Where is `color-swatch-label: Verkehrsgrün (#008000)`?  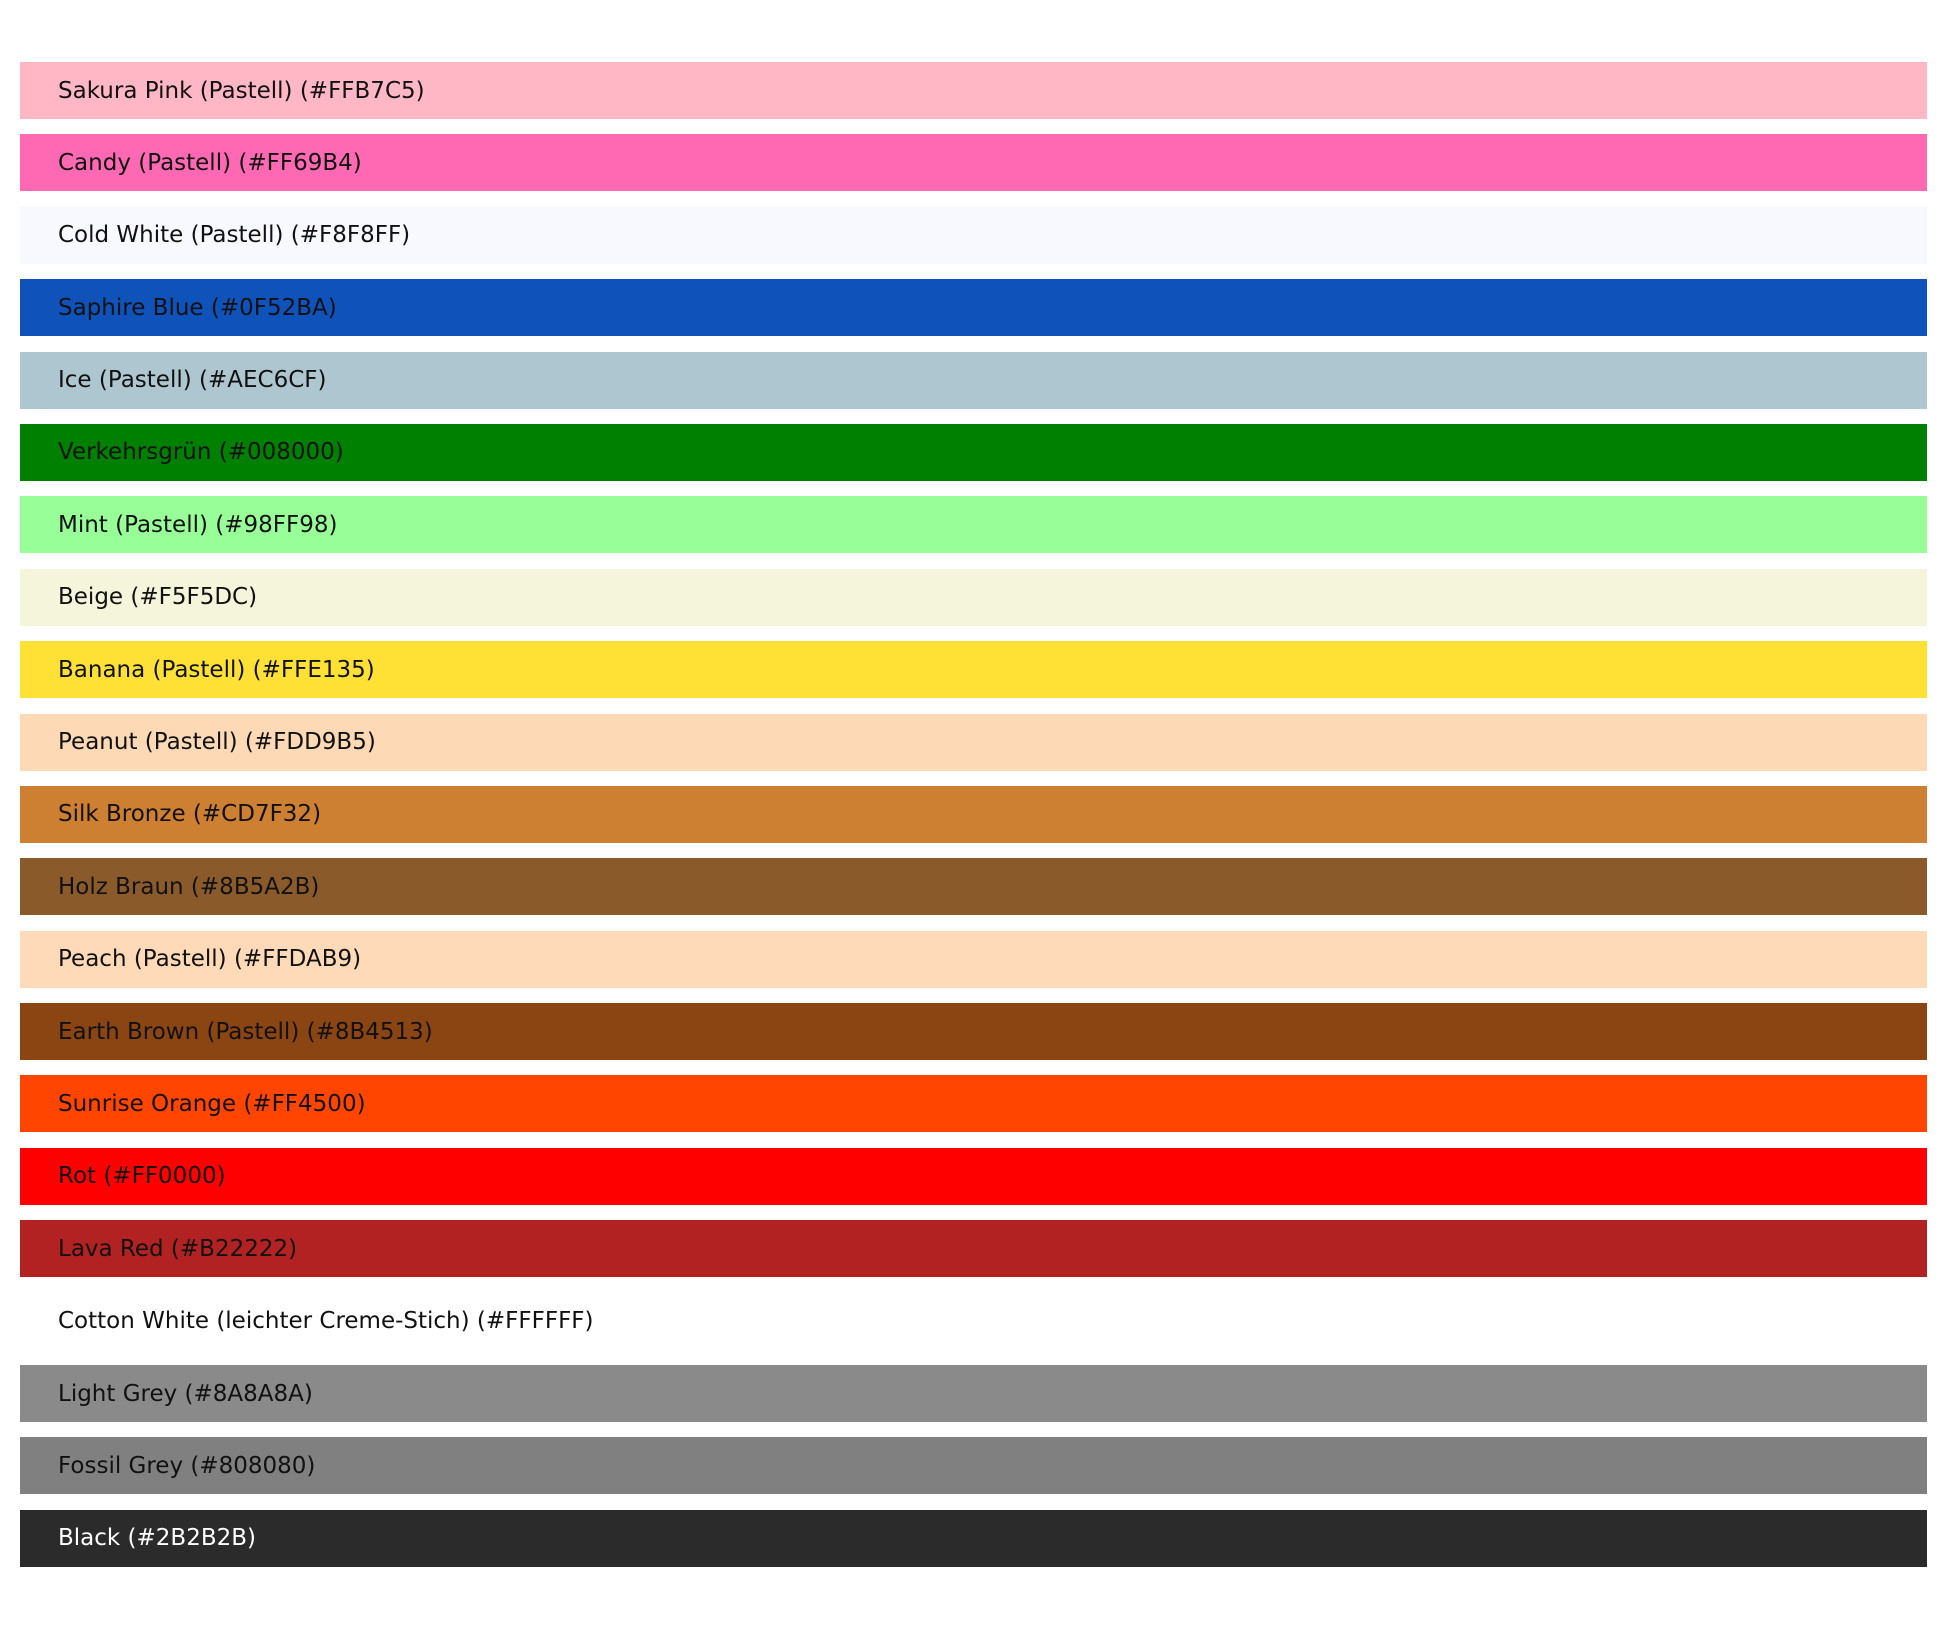
color-swatch-label: Verkehrsgrün (#008000) is located at coordinates (201, 452).